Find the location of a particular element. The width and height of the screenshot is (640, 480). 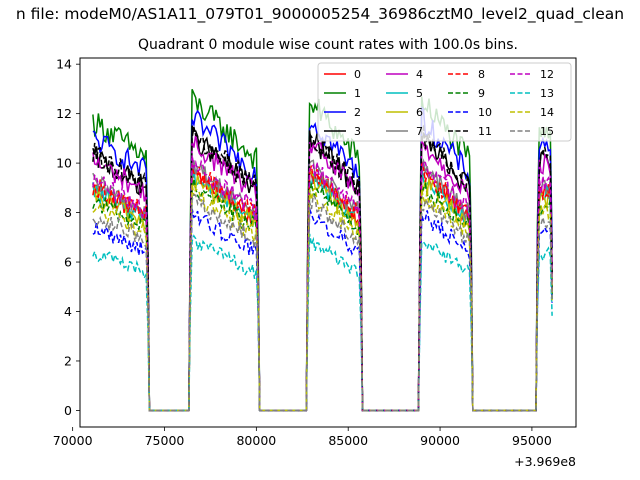

y-tick-label: 8 is located at coordinates (68, 212).